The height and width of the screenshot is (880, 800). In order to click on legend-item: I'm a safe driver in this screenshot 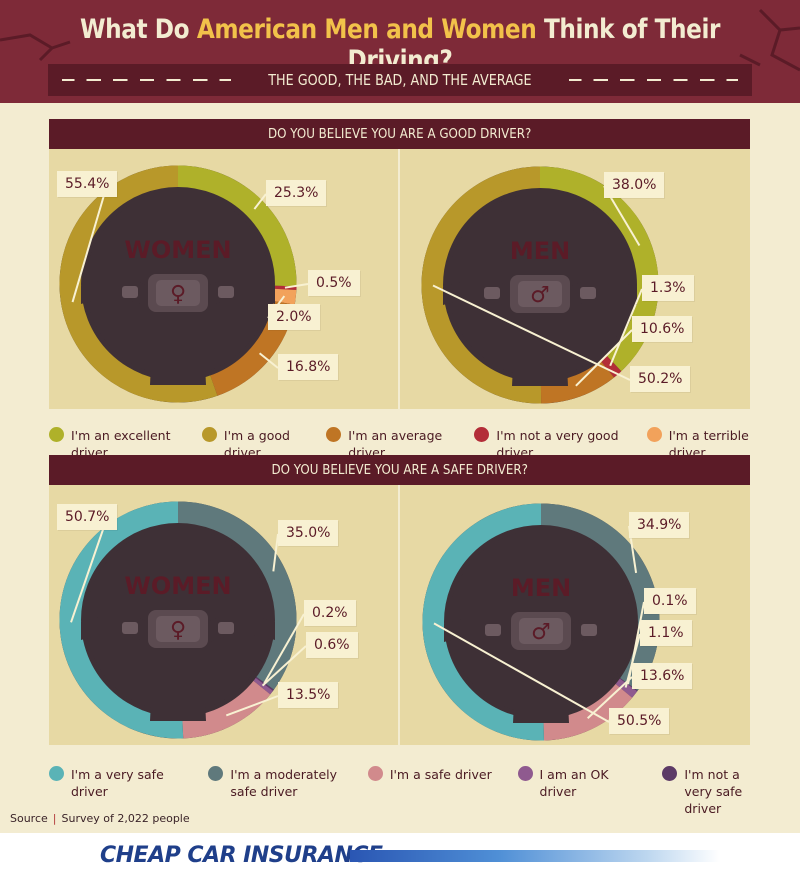, I will do `click(435, 774)`.